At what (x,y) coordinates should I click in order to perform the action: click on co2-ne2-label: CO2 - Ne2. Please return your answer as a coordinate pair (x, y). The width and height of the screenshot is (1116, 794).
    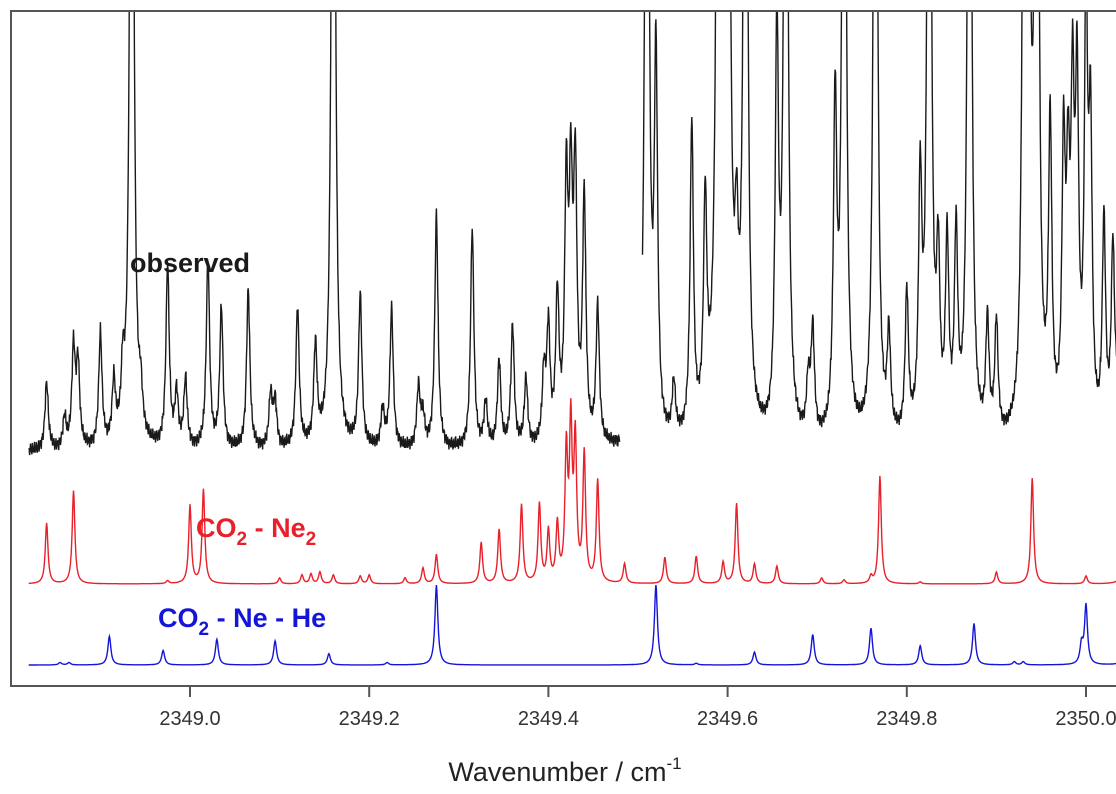
    Looking at the image, I should click on (256, 531).